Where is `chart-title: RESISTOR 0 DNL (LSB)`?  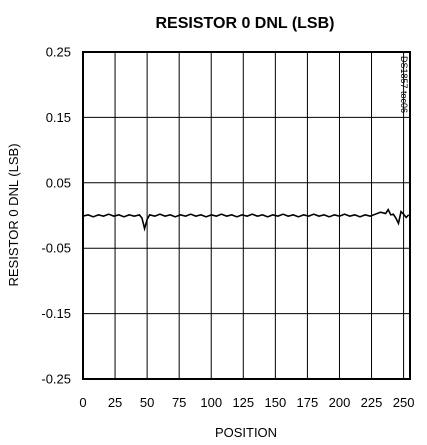
chart-title: RESISTOR 0 DNL (LSB) is located at coordinates (245, 23).